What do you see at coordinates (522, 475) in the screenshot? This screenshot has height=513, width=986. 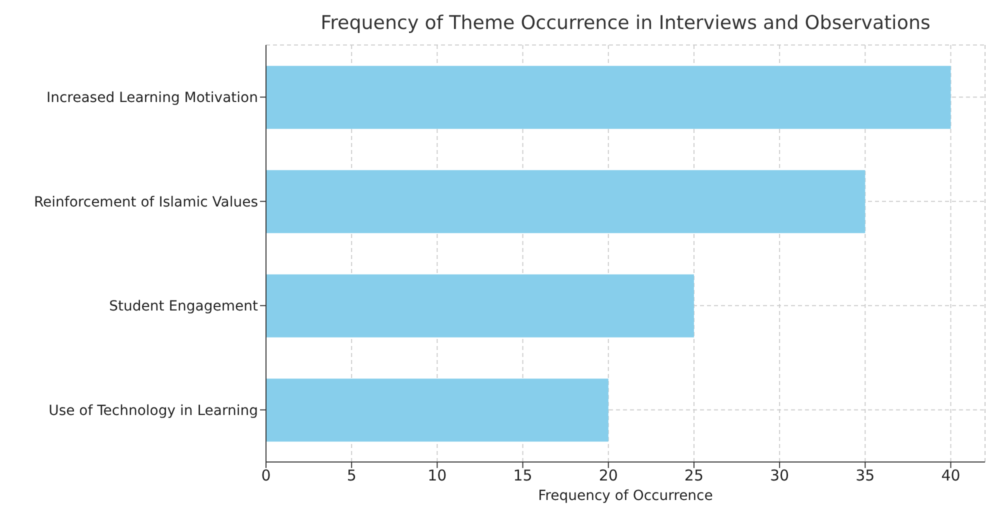 I see `x-tick-label: 15` at bounding box center [522, 475].